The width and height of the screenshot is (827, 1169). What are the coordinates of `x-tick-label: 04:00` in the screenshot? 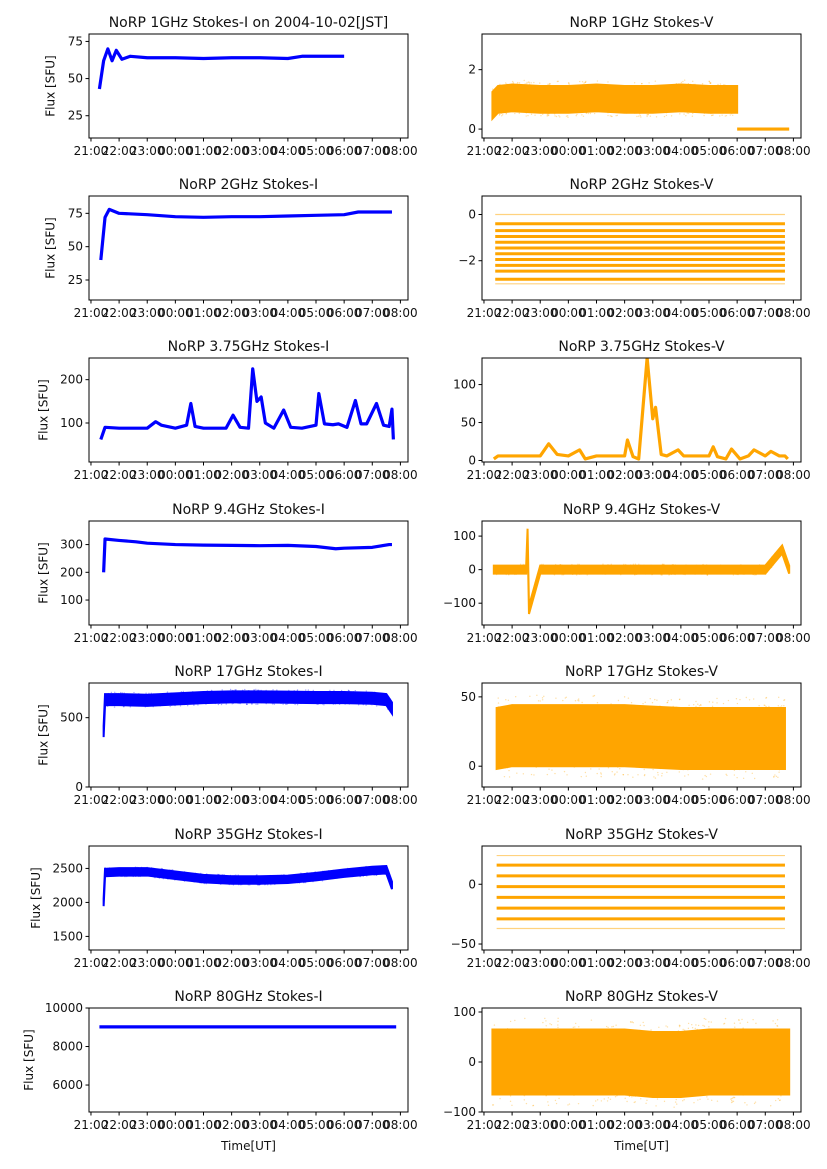 It's located at (681, 800).